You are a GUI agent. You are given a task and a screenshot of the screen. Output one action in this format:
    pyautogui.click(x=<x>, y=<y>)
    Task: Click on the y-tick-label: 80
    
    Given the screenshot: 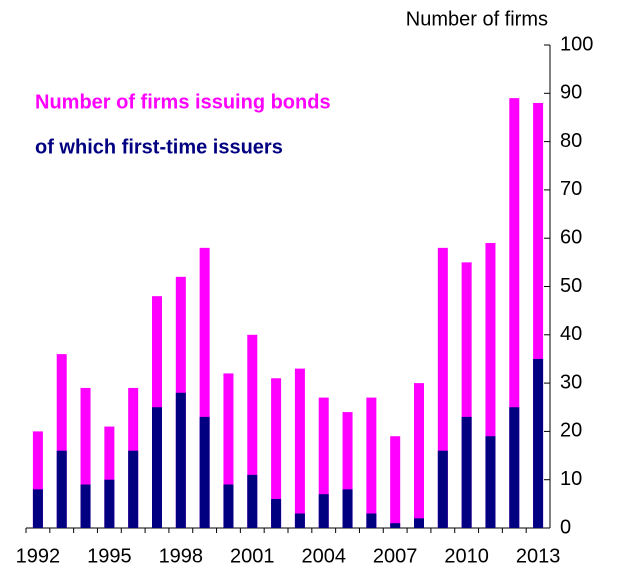 What is the action you would take?
    pyautogui.click(x=571, y=141)
    